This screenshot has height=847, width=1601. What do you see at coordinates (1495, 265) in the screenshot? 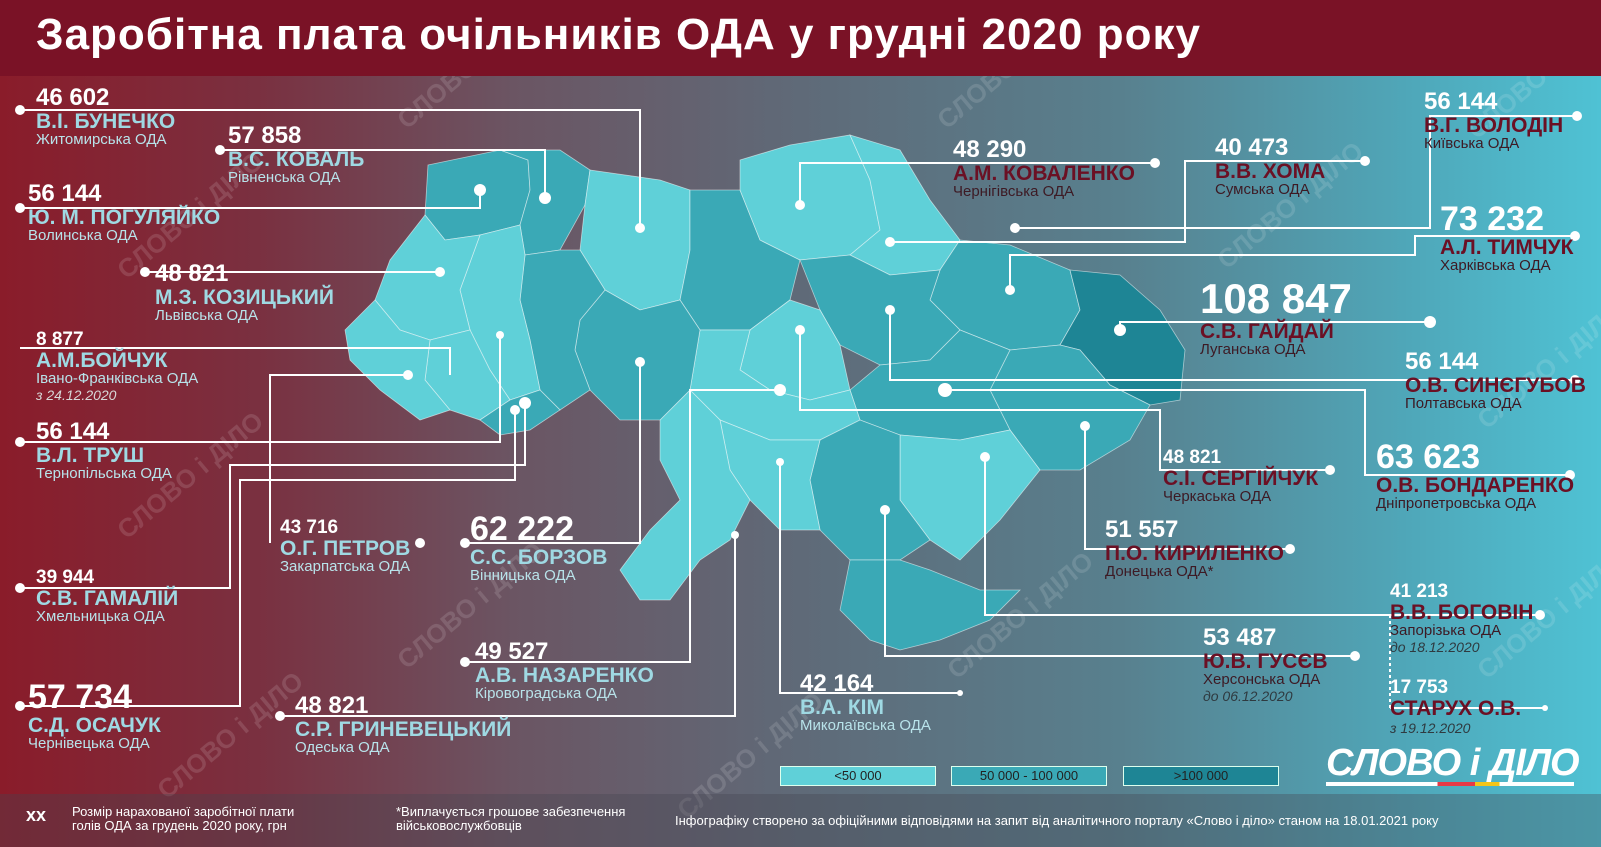
I see `oda-name: Харківська ОДА` at bounding box center [1495, 265].